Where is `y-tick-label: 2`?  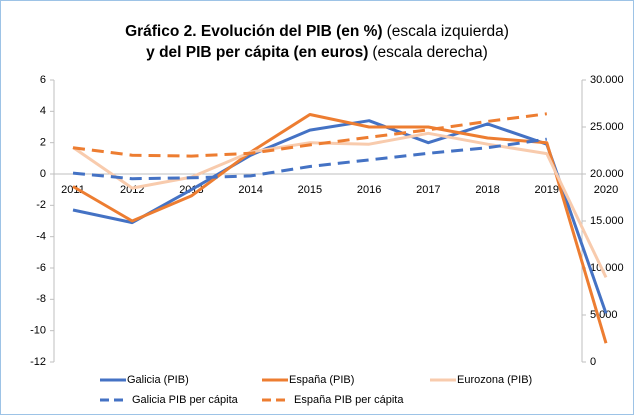 y-tick-label: 2 is located at coordinates (43, 143).